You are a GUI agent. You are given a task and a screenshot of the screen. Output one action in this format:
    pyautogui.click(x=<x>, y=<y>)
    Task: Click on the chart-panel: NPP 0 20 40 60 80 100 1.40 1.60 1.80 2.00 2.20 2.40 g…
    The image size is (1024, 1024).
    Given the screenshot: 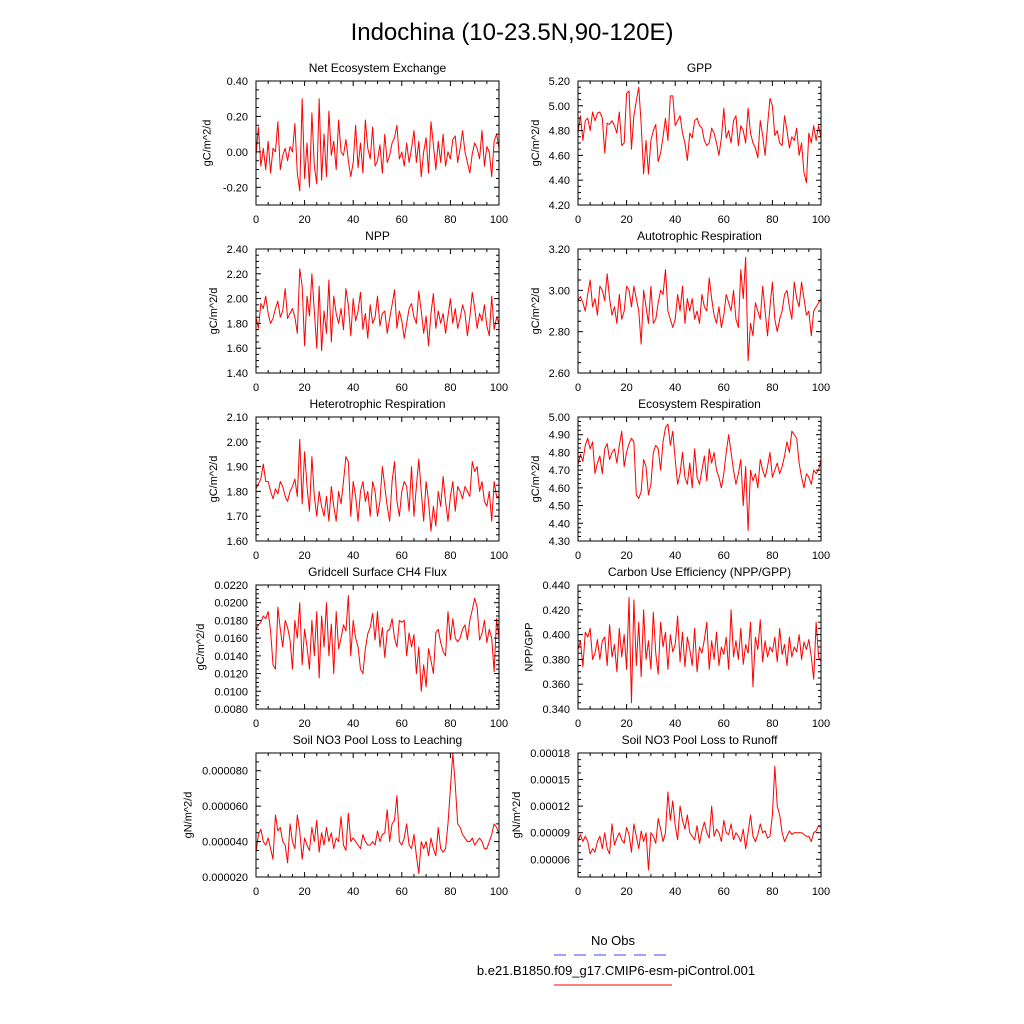 What is the action you would take?
    pyautogui.click(x=358, y=311)
    